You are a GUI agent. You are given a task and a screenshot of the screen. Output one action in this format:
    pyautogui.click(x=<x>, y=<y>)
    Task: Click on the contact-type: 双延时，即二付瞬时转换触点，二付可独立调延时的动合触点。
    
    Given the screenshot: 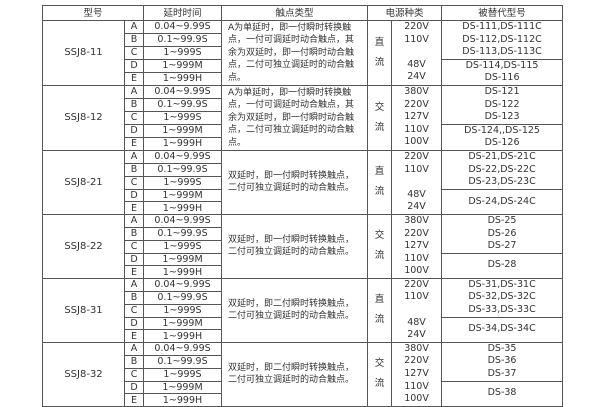 What is the action you would take?
    pyautogui.click(x=295, y=374)
    